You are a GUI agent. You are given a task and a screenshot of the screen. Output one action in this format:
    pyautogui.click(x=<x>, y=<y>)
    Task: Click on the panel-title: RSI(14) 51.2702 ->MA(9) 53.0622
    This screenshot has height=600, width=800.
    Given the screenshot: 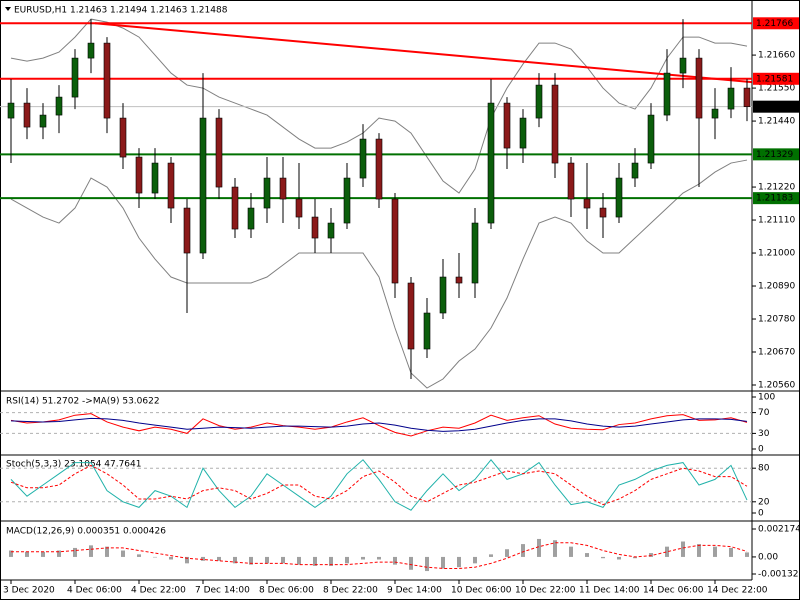 What is the action you would take?
    pyautogui.click(x=83, y=402)
    